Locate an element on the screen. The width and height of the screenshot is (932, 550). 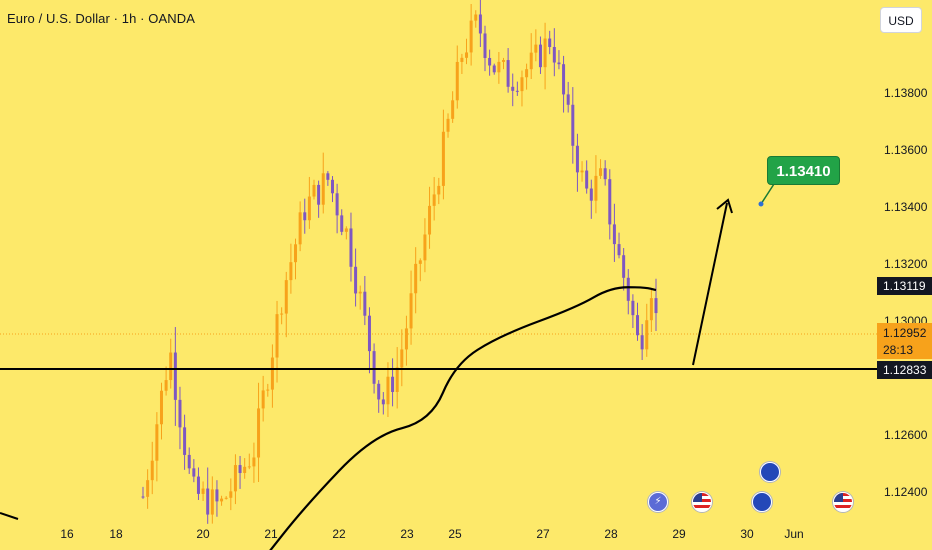
date-tick: 25 is located at coordinates (455, 534).